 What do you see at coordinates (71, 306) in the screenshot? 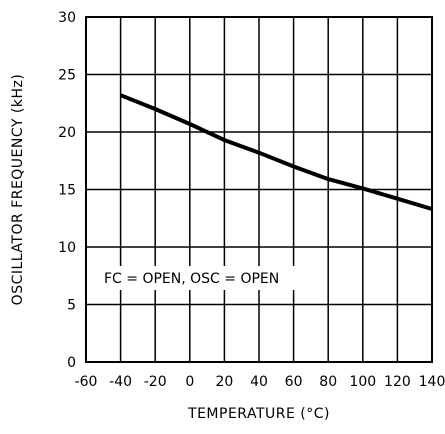
I see `y-tick-label: 5` at bounding box center [71, 306].